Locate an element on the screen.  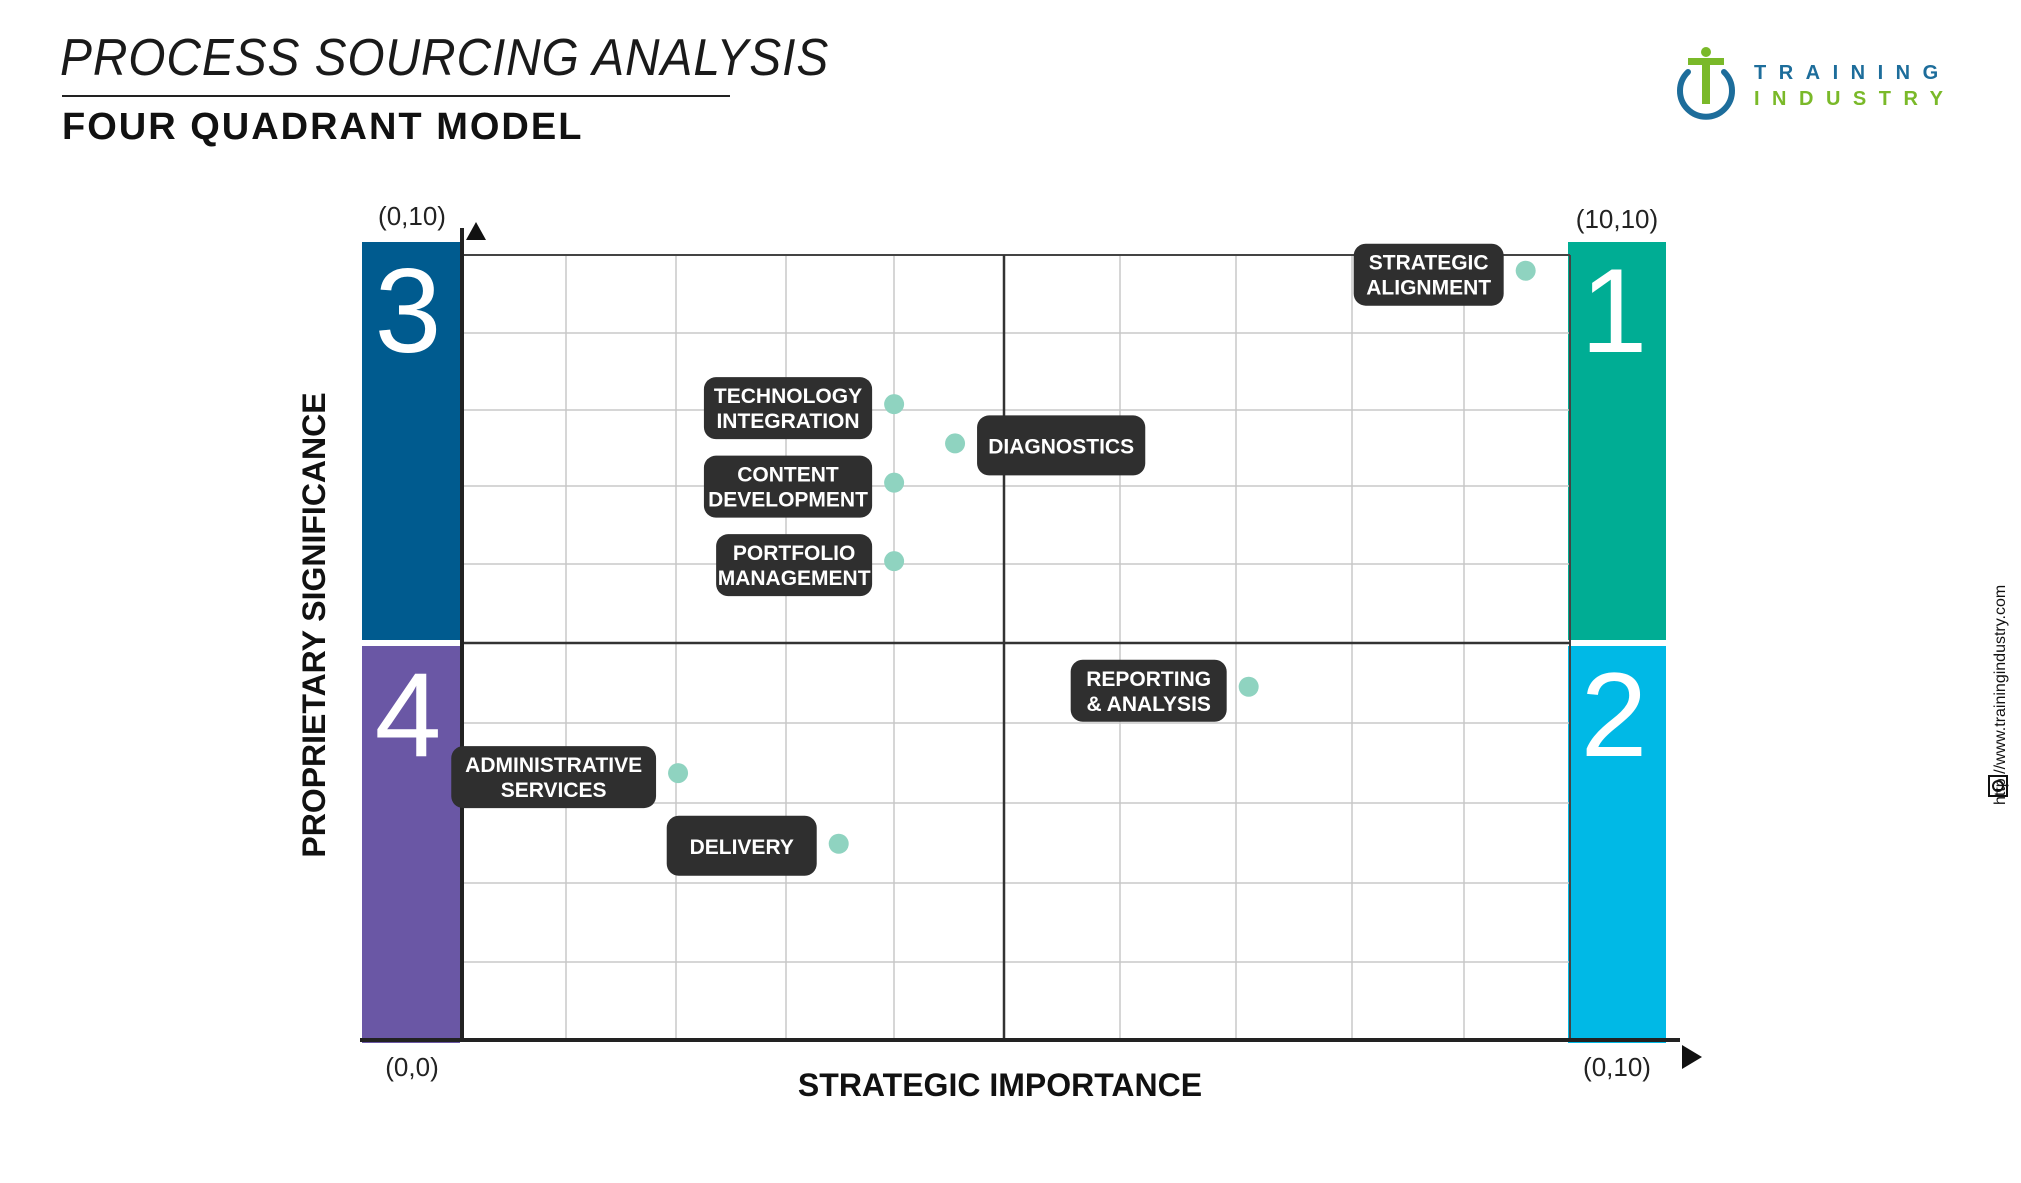
data-point-group: DELIVERY is located at coordinates (757, 845).